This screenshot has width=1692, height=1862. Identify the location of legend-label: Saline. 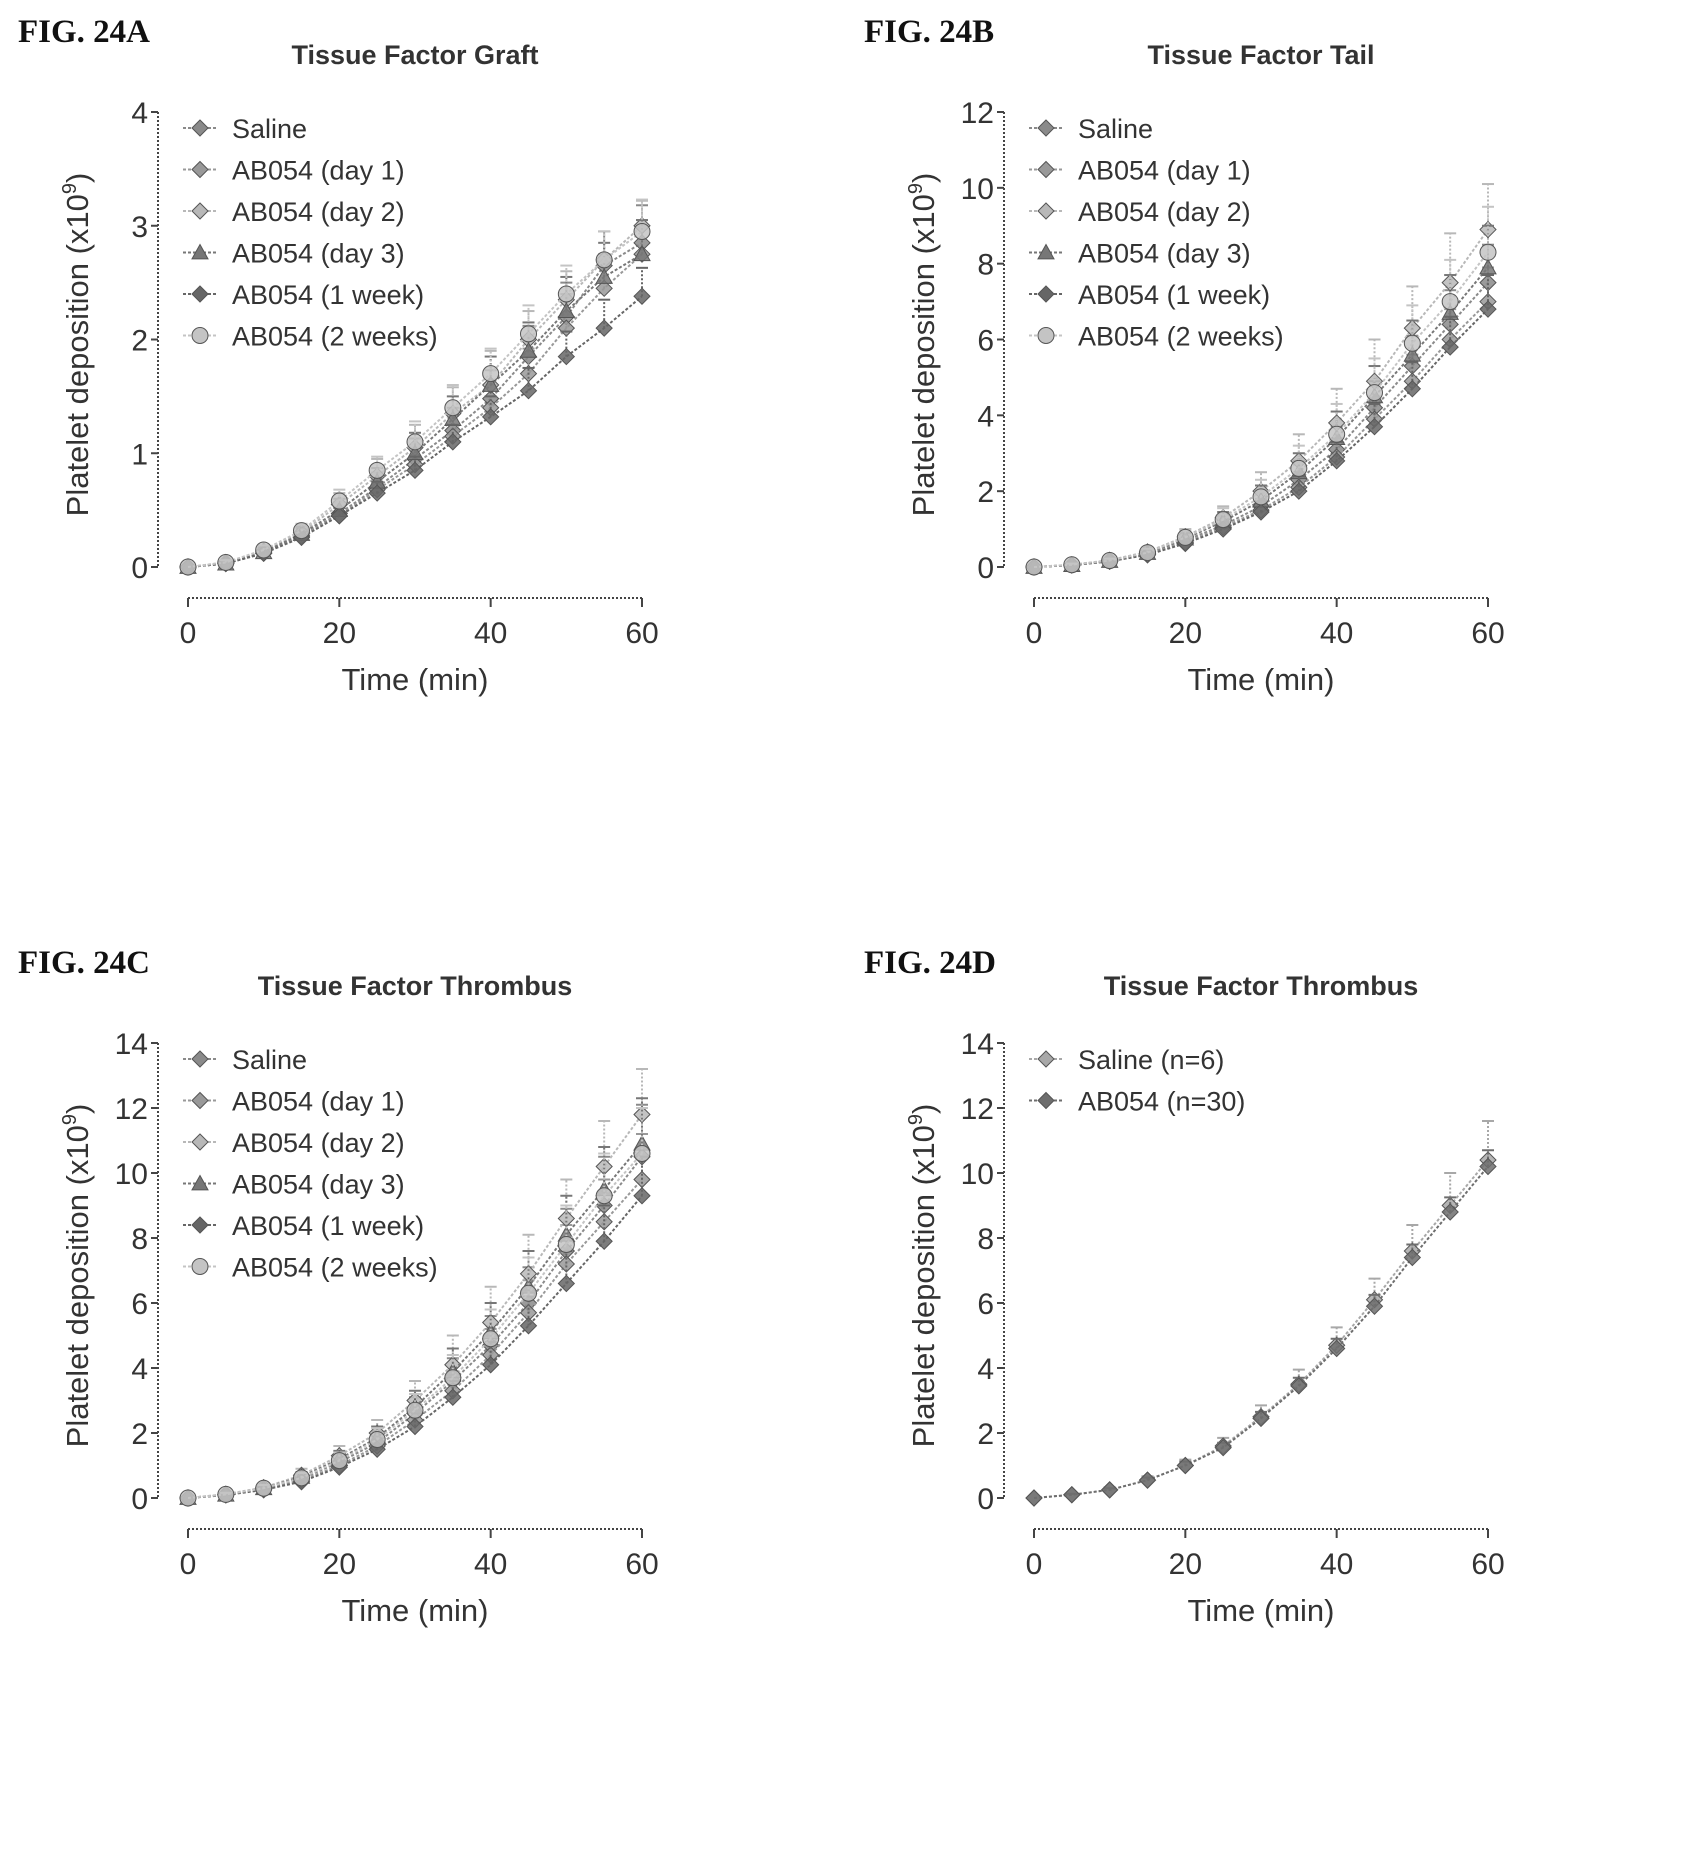
(269, 129).